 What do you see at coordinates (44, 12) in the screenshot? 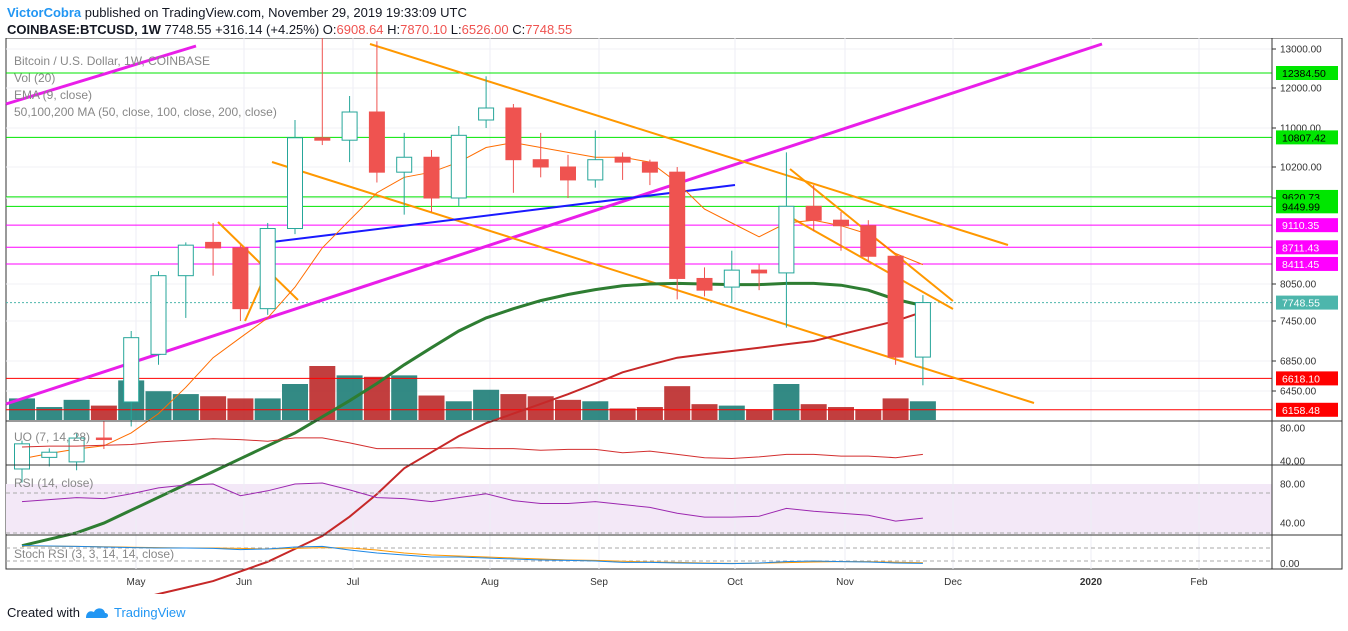
I see `author-link: VictorCobra` at bounding box center [44, 12].